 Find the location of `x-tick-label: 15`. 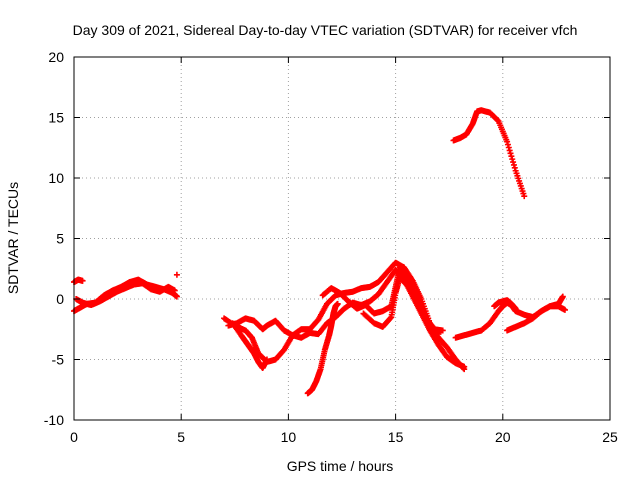

x-tick-label: 15 is located at coordinates (396, 437).